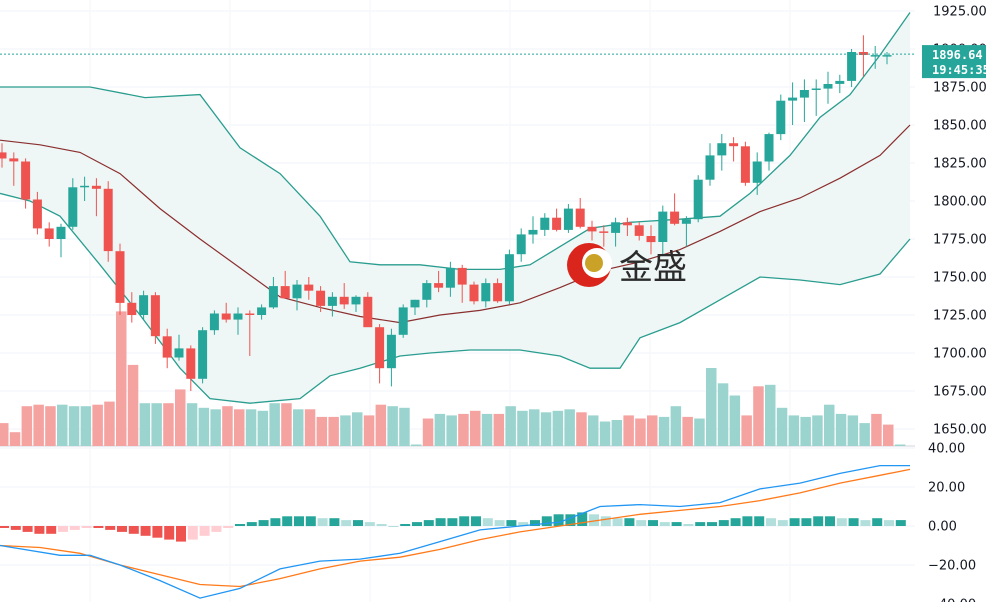 Image resolution: width=986 pixels, height=607 pixels. I want to click on price-tick-label: 1700.00, so click(959, 354).